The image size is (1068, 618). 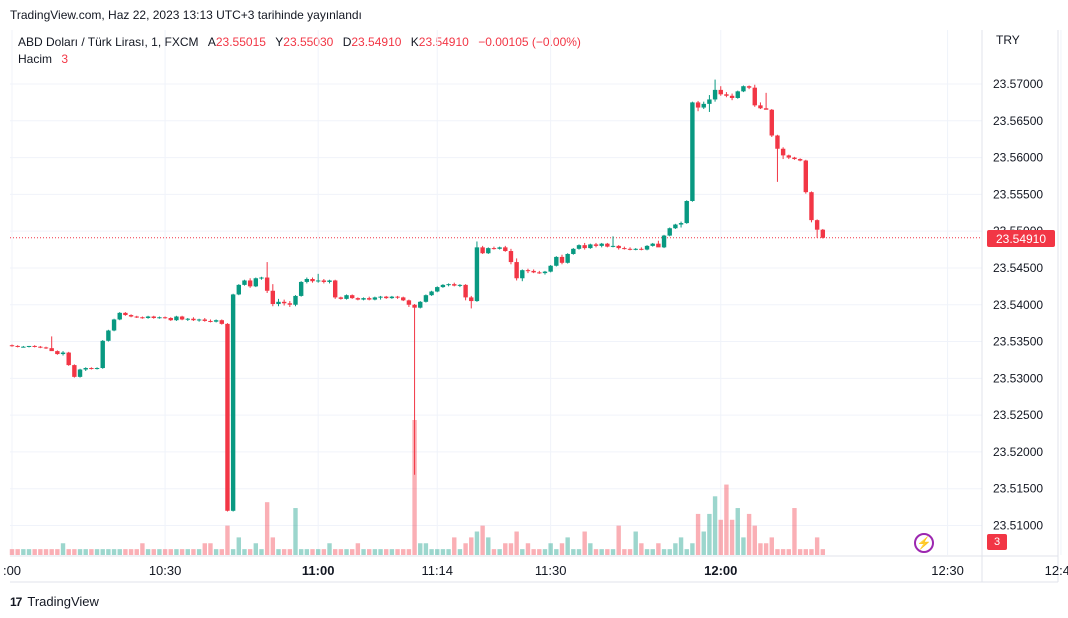 What do you see at coordinates (924, 543) in the screenshot?
I see `lightning-icon: ⚡` at bounding box center [924, 543].